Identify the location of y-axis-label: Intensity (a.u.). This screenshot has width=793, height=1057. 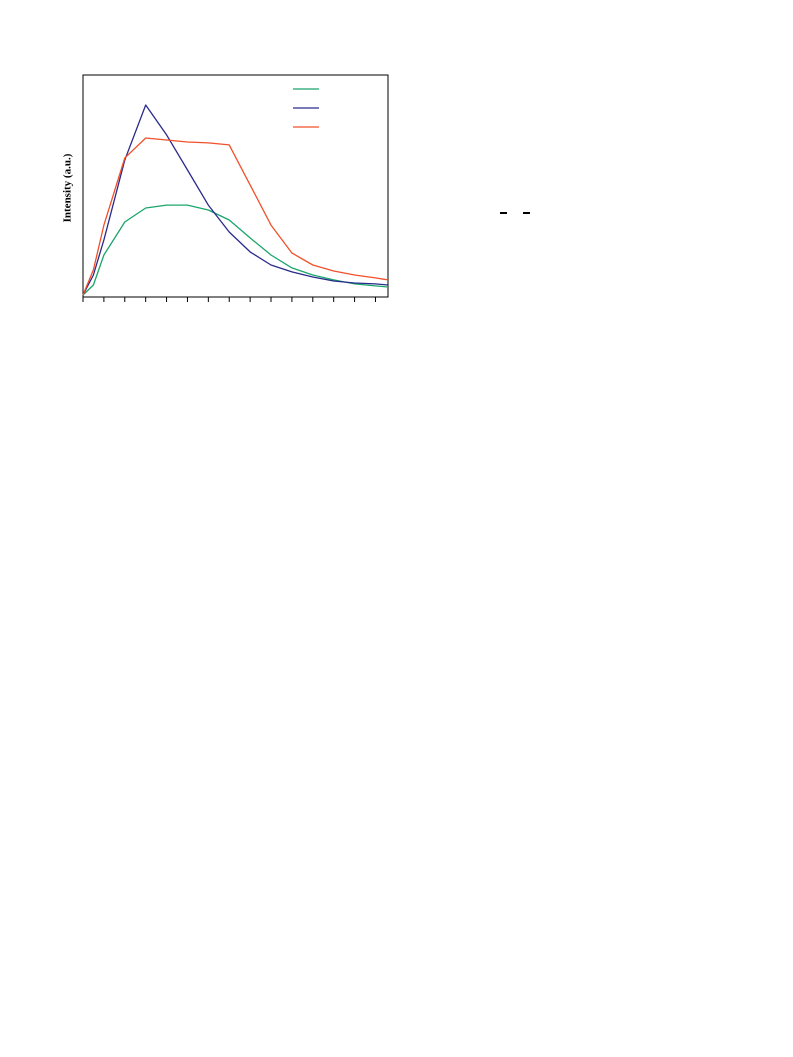
(68, 187).